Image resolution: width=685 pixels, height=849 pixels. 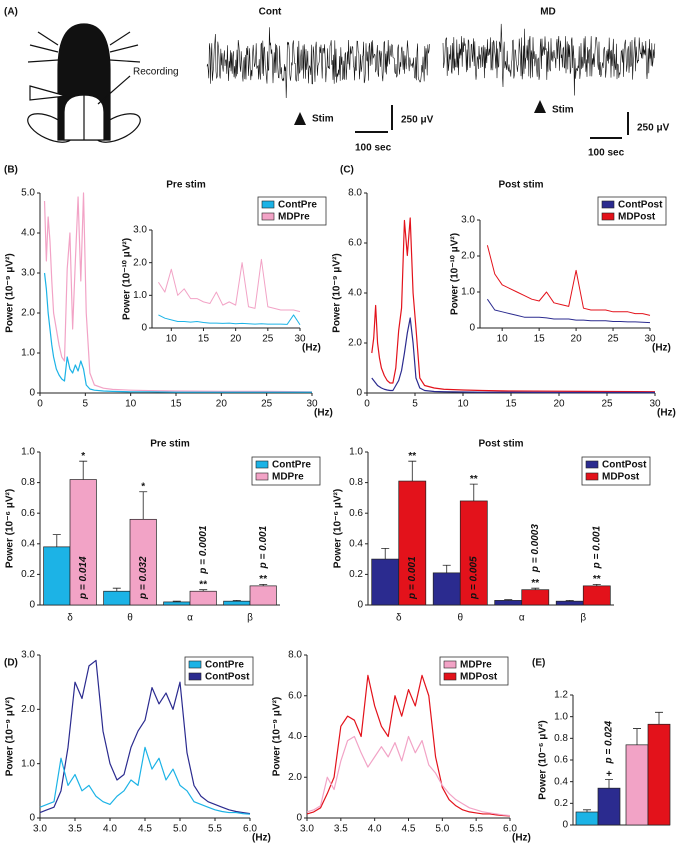 What do you see at coordinates (190, 618) in the screenshot?
I see `x-tick-label: α` at bounding box center [190, 618].